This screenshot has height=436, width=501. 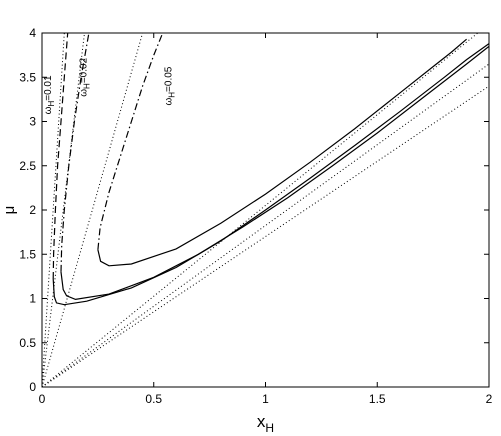 What do you see at coordinates (265, 399) in the screenshot?
I see `x-tick-label: 1` at bounding box center [265, 399].